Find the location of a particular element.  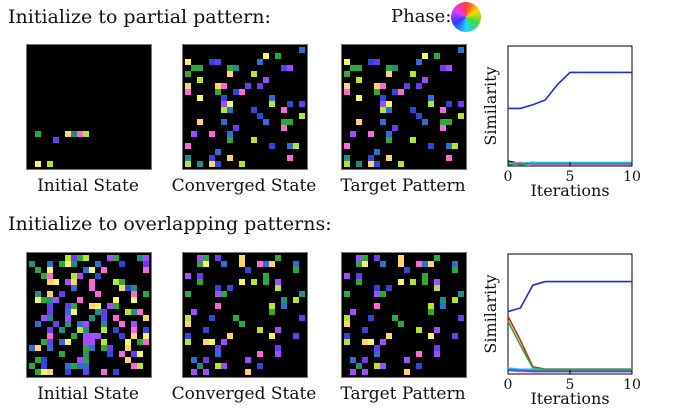

x-tick-label: 5 is located at coordinates (570, 385).